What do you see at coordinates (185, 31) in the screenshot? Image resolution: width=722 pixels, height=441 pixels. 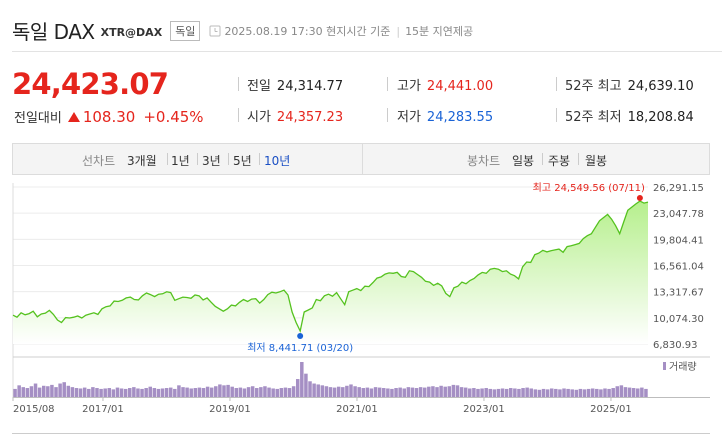 I see `country-badge: 독일` at bounding box center [185, 31].